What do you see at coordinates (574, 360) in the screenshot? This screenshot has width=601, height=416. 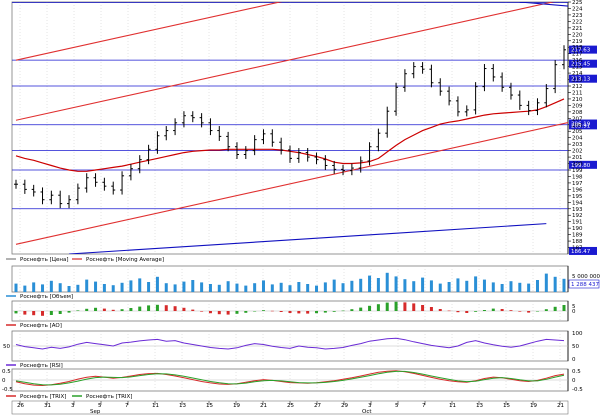 I see `rsi-y-tick-label: 0` at bounding box center [574, 360].